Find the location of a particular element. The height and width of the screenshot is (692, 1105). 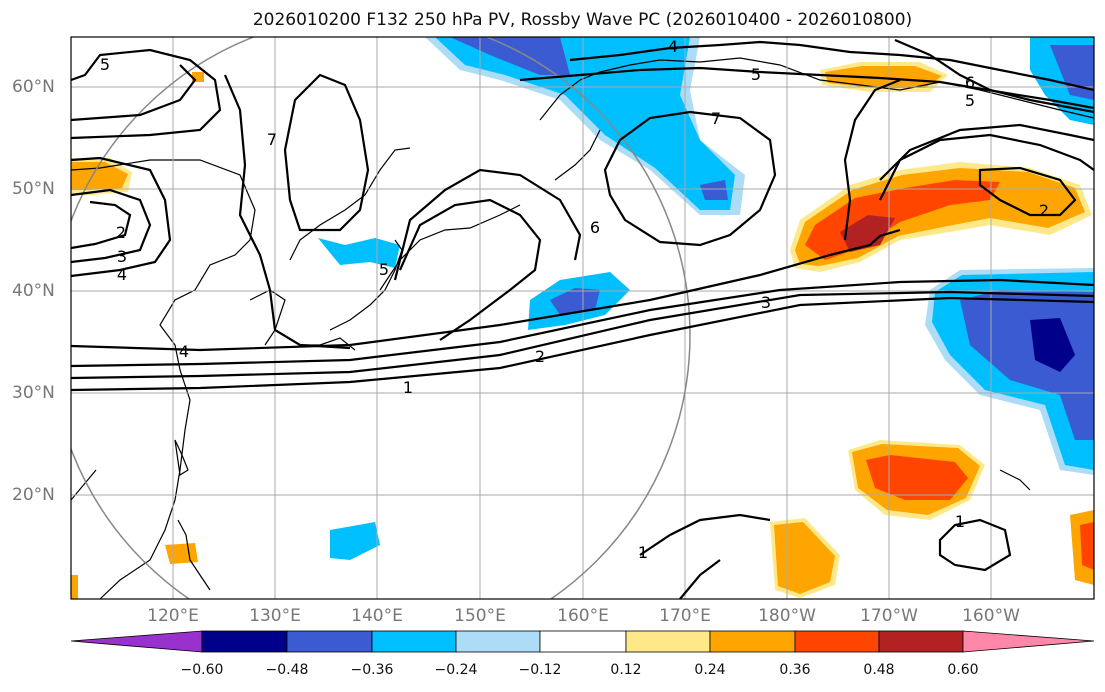

lat-label-30n: 30°N is located at coordinates (33, 393).